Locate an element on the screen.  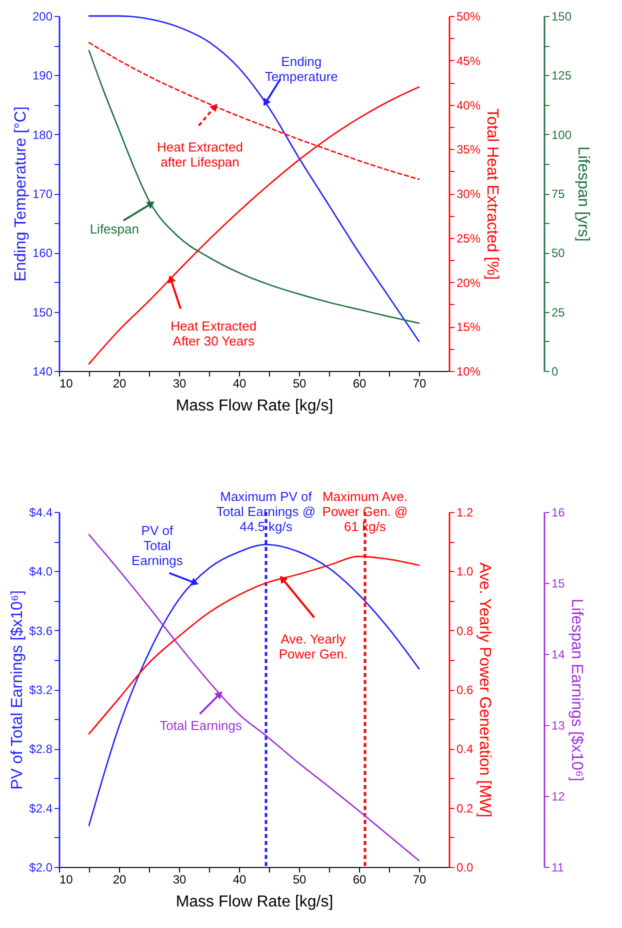
y2-tick-label: 10% is located at coordinates (468, 371).